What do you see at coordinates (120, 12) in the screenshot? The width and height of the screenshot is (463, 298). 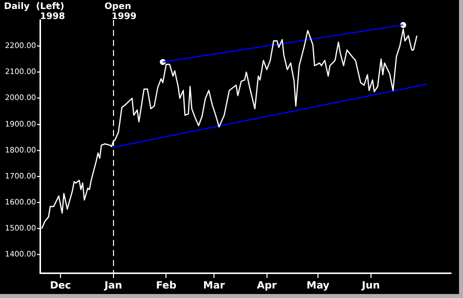 I see `ref-line-label: Open 1999` at bounding box center [120, 12].